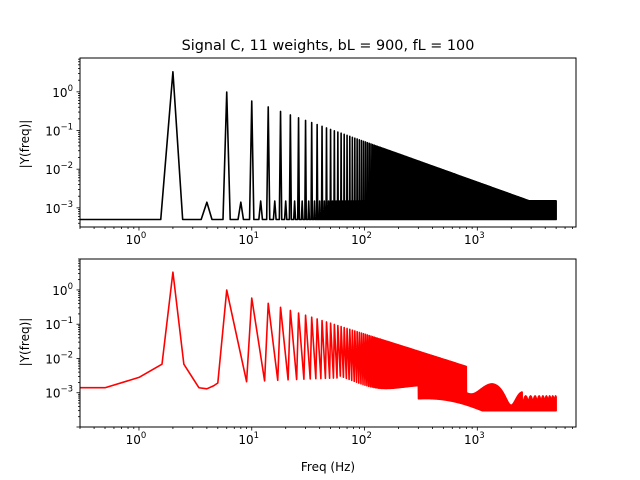  I want to click on bottom-x-axis-label: Freq (Hz), so click(328, 467).